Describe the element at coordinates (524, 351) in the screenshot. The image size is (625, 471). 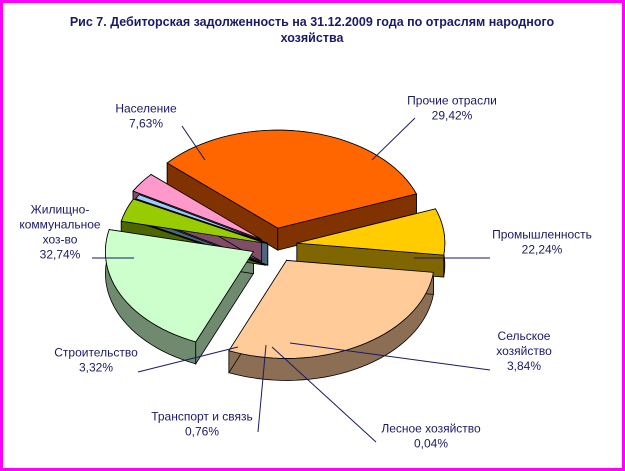
I see `slice-name-label-3: хозяйство` at that location.